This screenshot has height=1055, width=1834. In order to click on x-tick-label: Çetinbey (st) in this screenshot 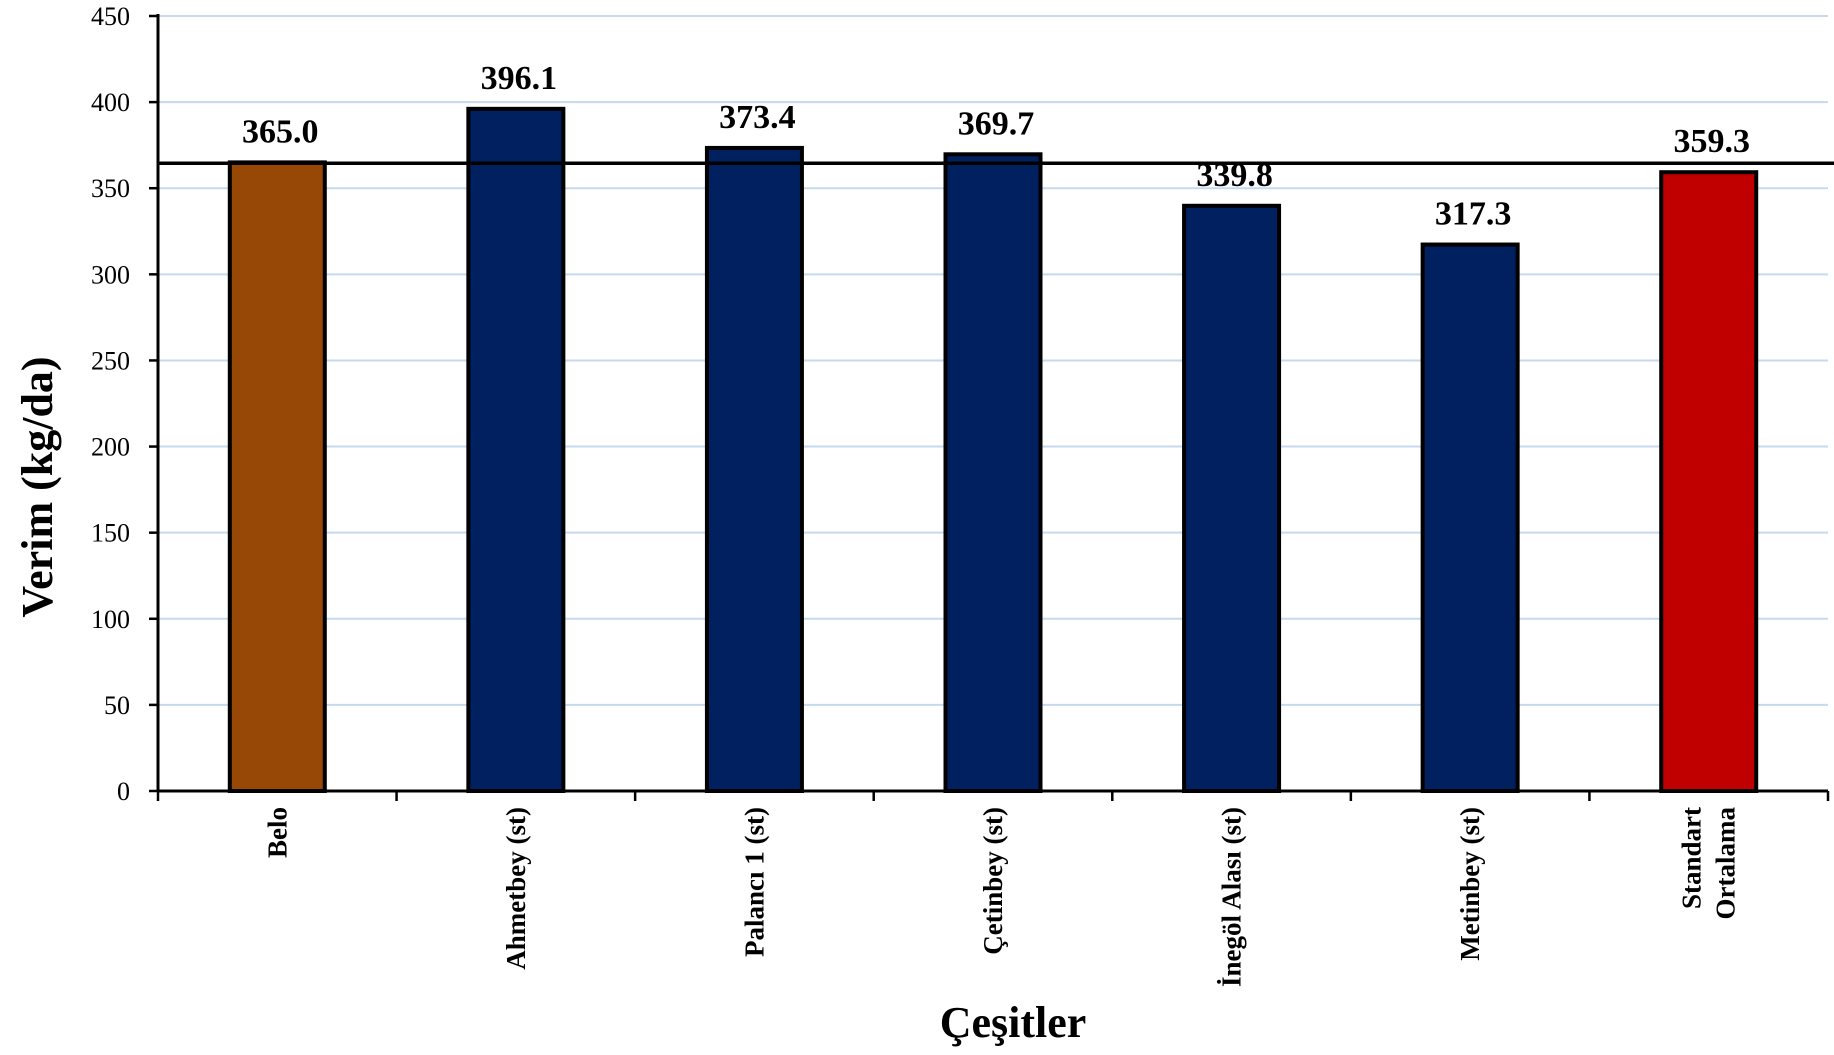, I will do `click(993, 881)`.